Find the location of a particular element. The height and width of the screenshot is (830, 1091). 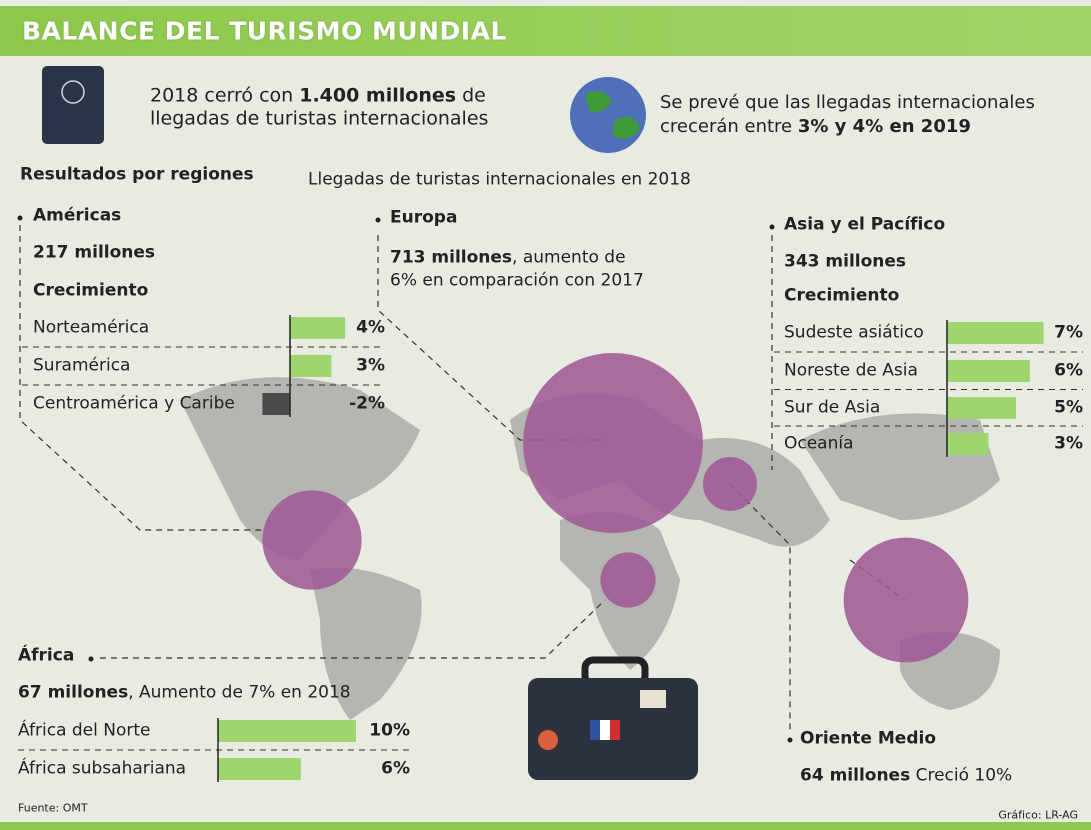

intro-text: 2018 cerró con 1.400 millones de is located at coordinates (318, 95).